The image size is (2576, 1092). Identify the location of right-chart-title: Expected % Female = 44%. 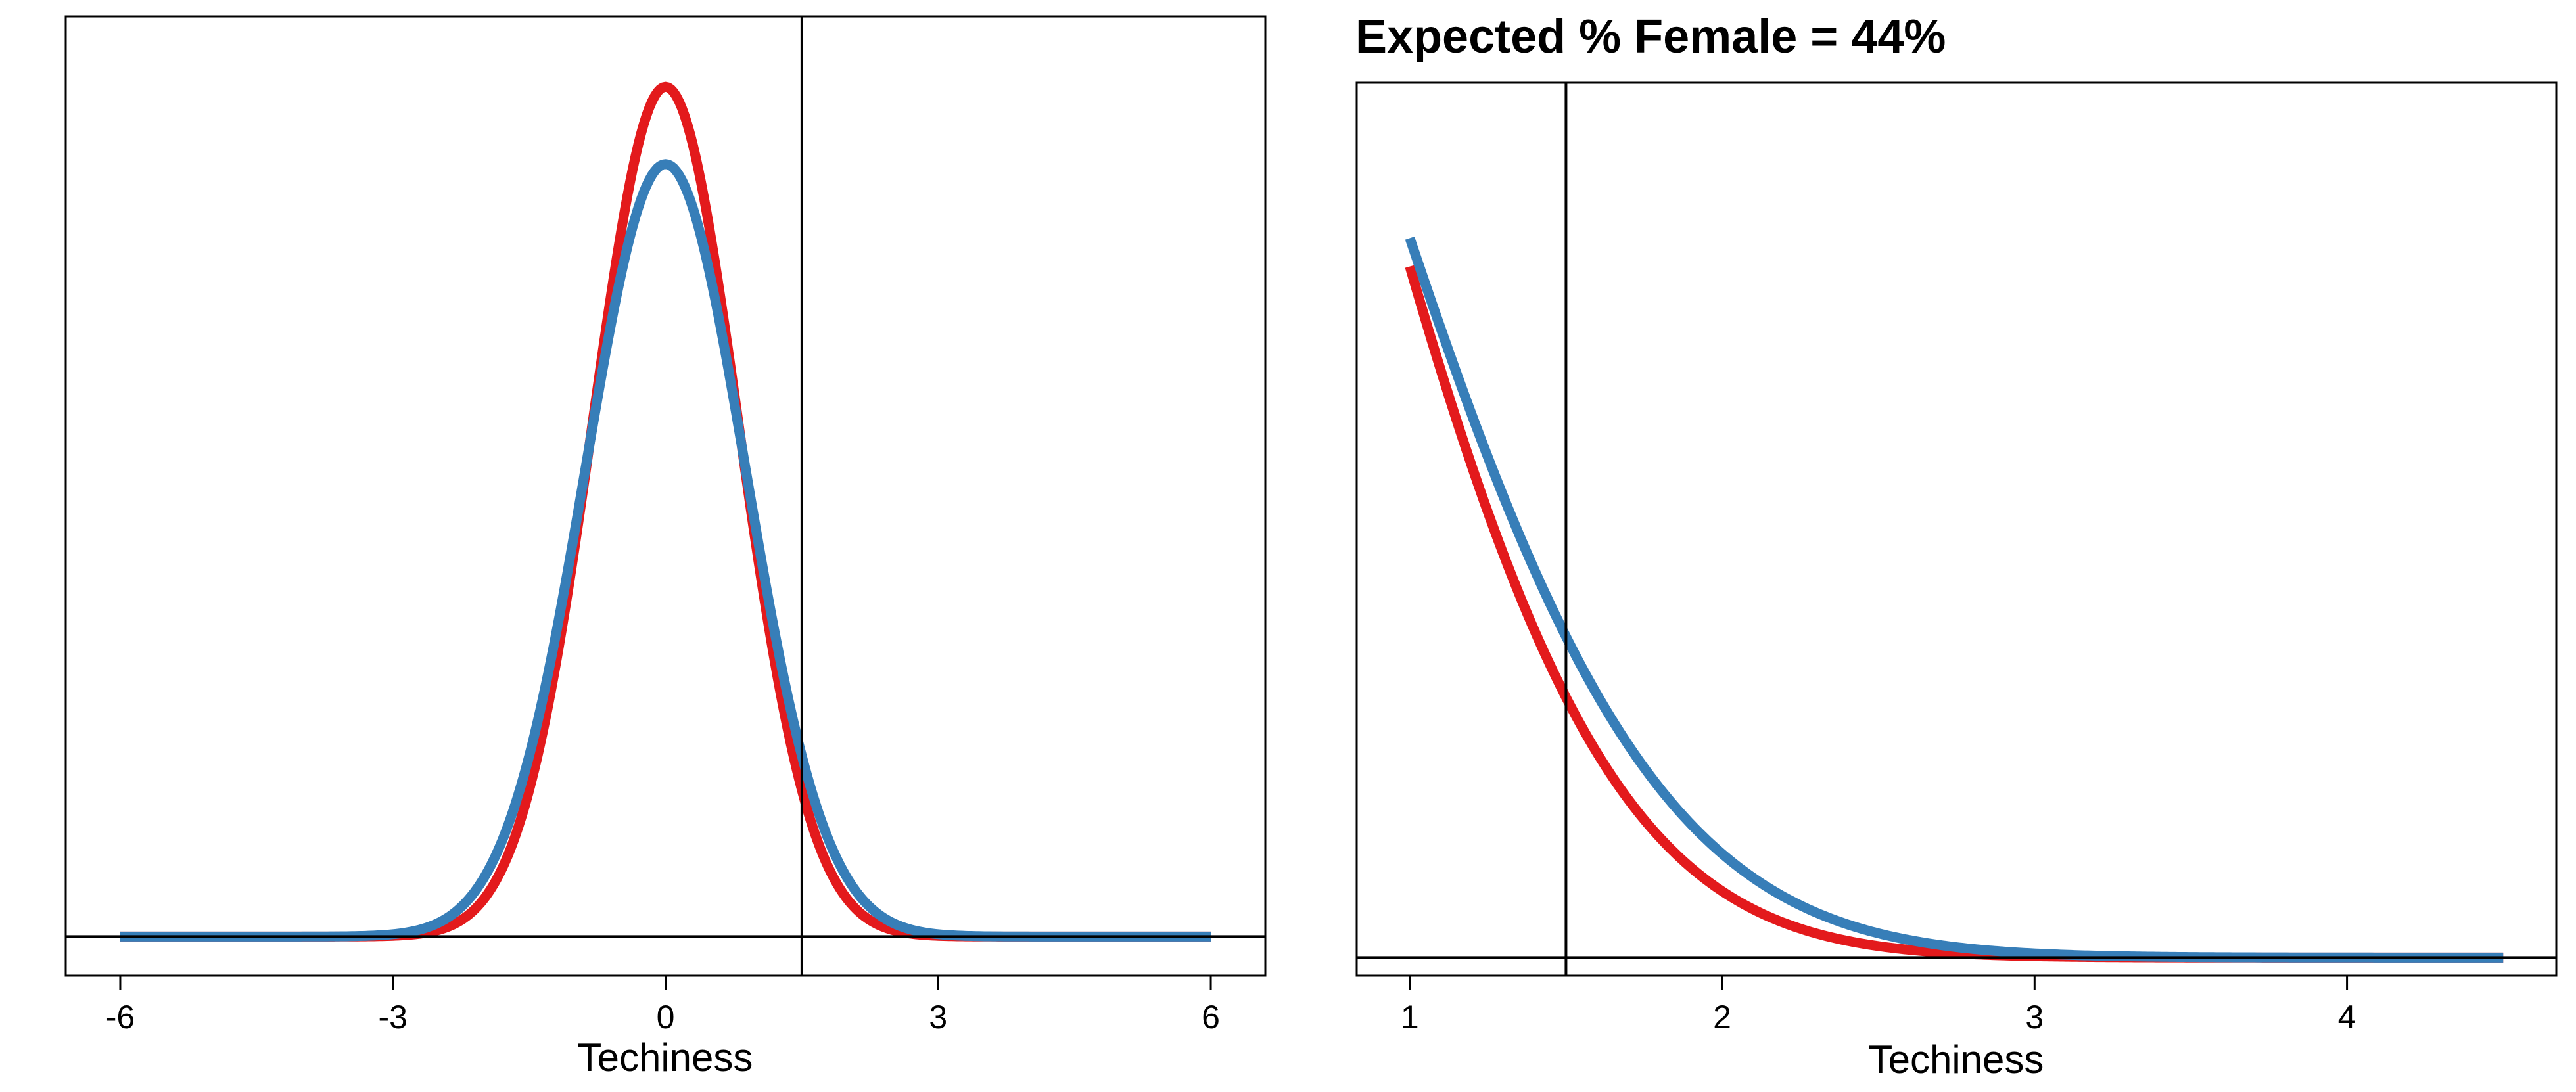
(1650, 37).